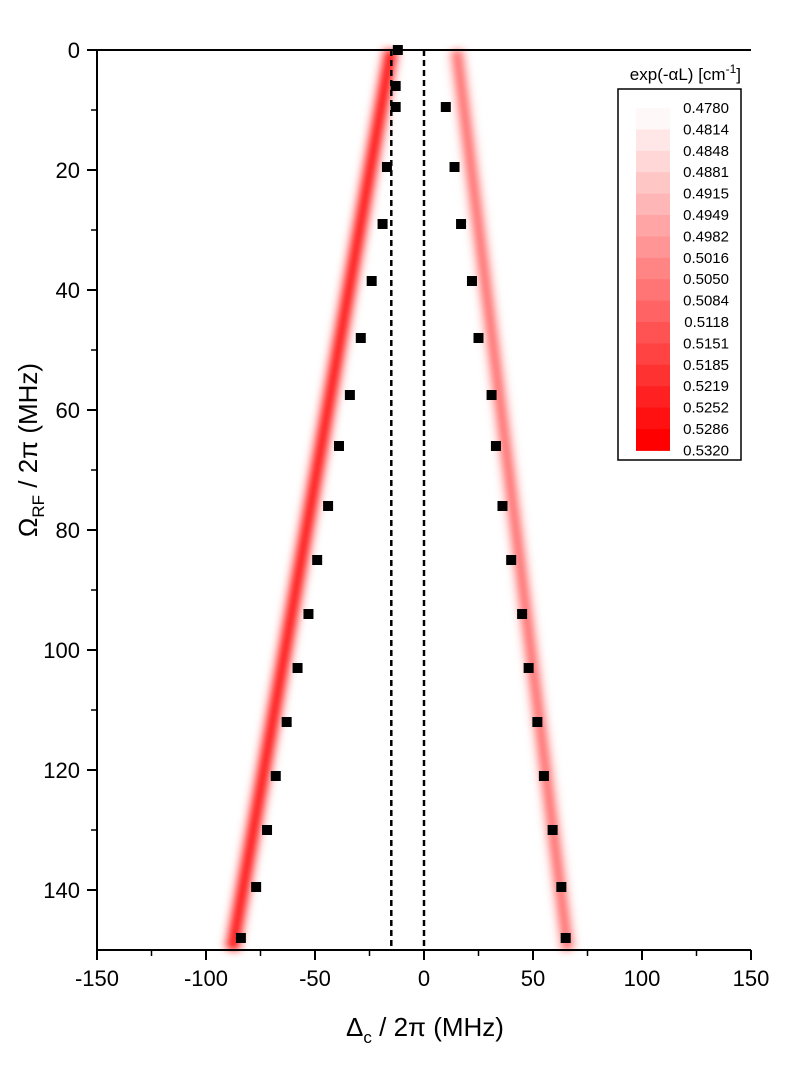 Image resolution: width=800 pixels, height=1067 pixels. Describe the element at coordinates (38, 506) in the screenshot. I see `y-axis-title-subscript: RF` at that location.